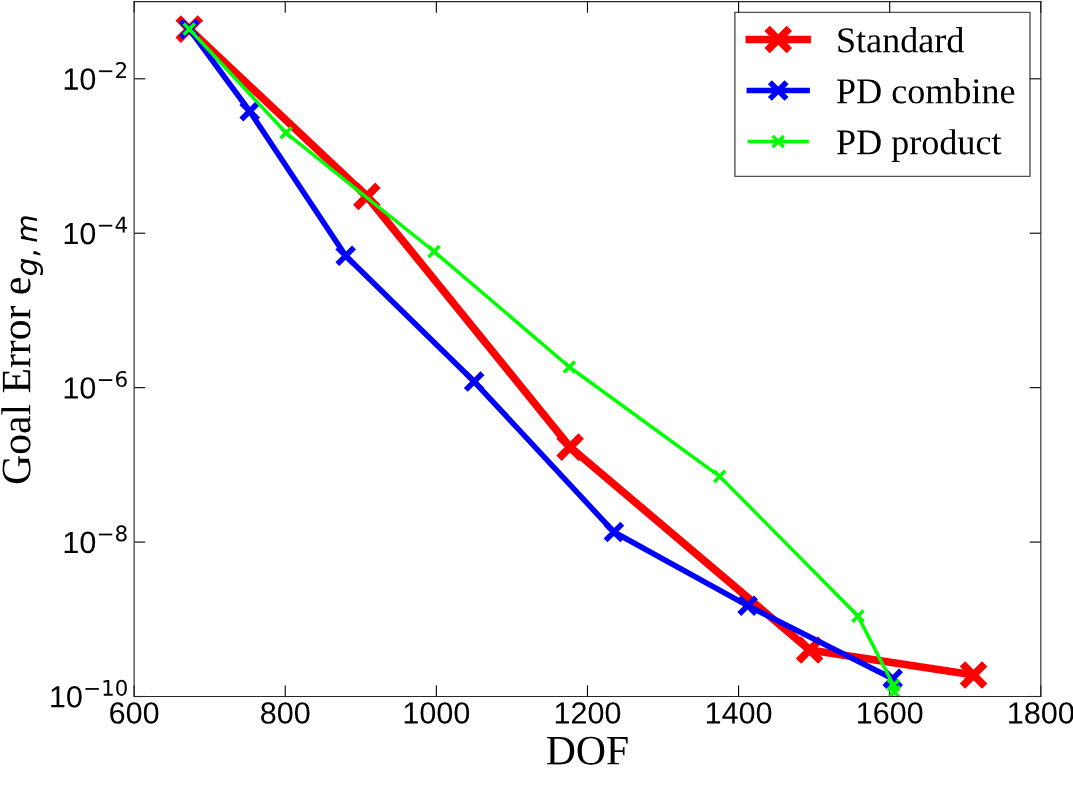  What do you see at coordinates (437, 713) in the screenshot?
I see `x-tick-label: 1000` at bounding box center [437, 713].